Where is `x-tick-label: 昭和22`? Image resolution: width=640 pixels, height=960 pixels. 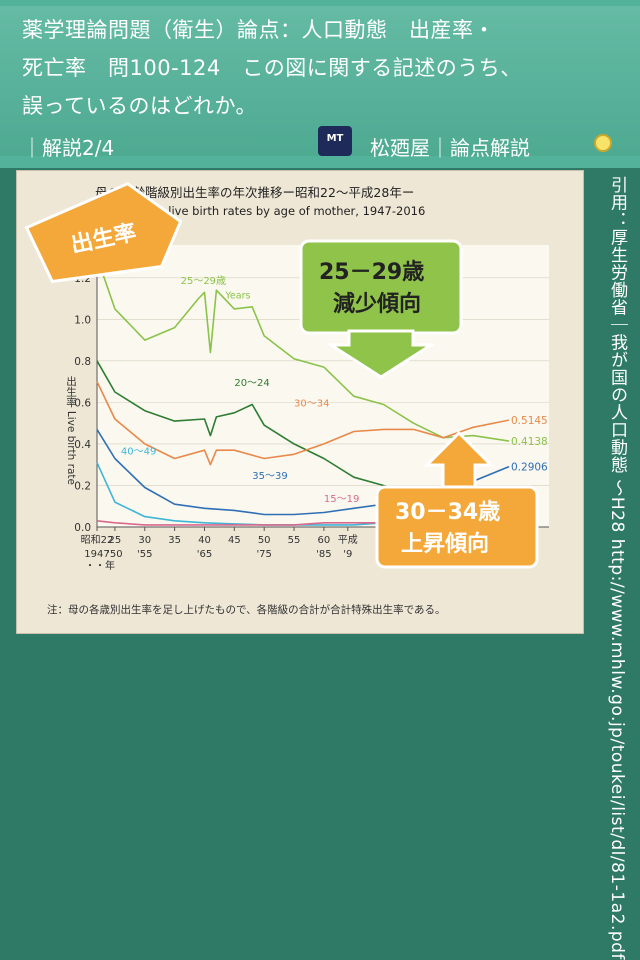
x-tick-label: 昭和22 is located at coordinates (97, 540).